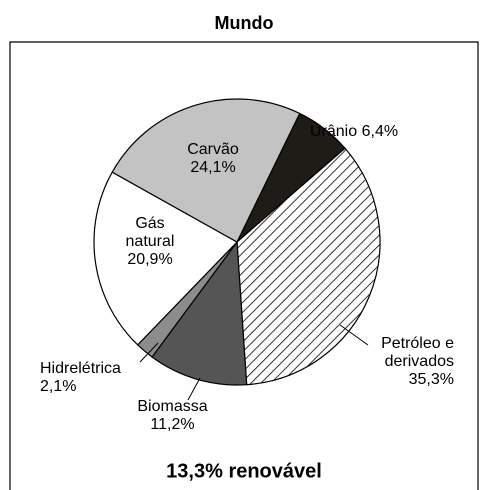 Image resolution: width=488 pixels, height=490 pixels. I want to click on value-label: 6,4%, so click(380, 131).